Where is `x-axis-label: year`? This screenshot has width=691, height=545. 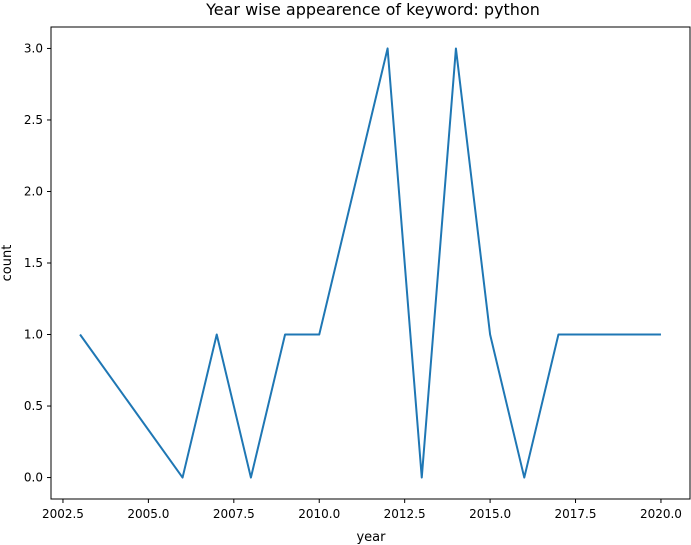 x-axis-label: year is located at coordinates (371, 537).